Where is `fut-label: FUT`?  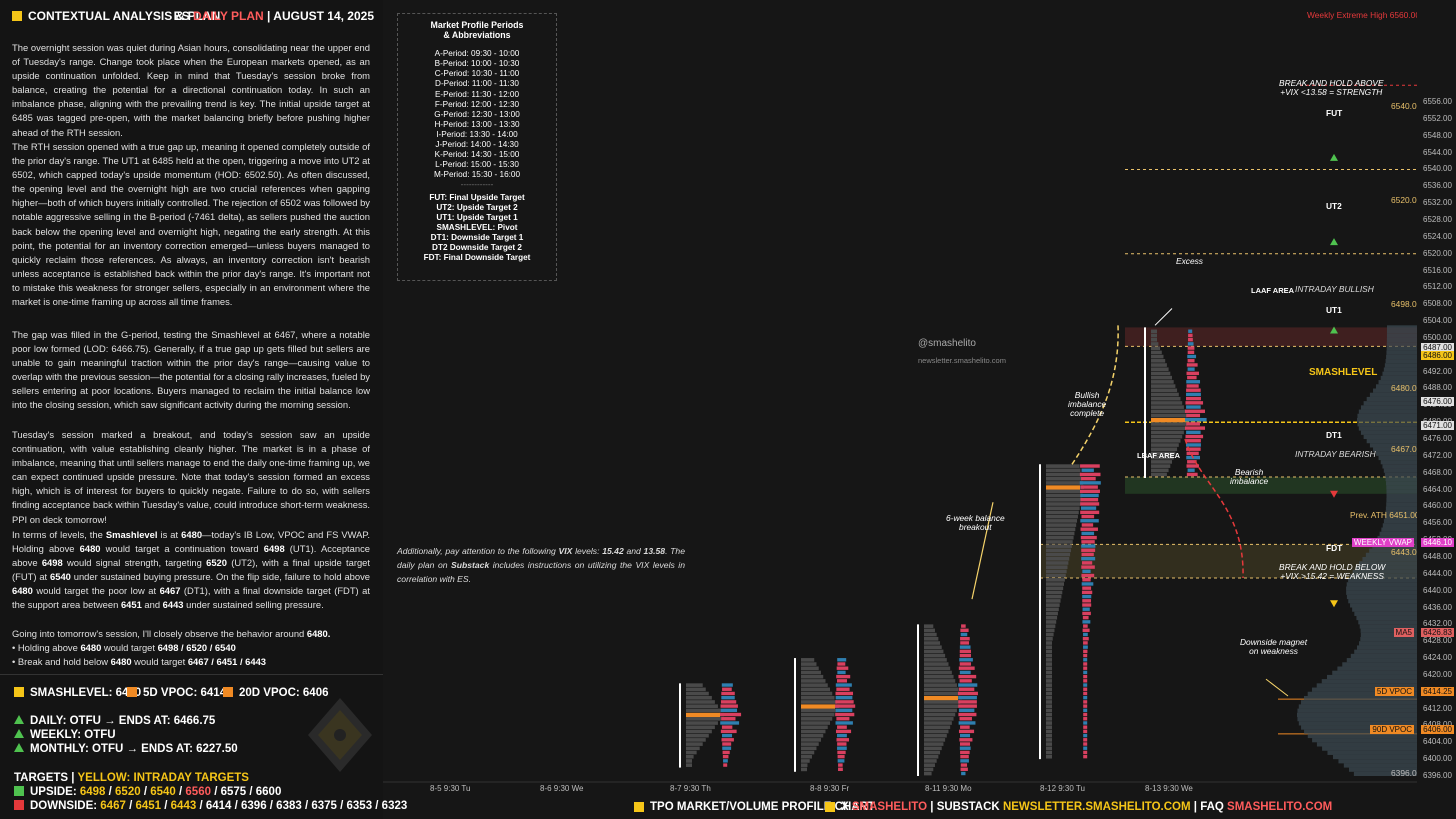
fut-label: FUT is located at coordinates (1334, 113).